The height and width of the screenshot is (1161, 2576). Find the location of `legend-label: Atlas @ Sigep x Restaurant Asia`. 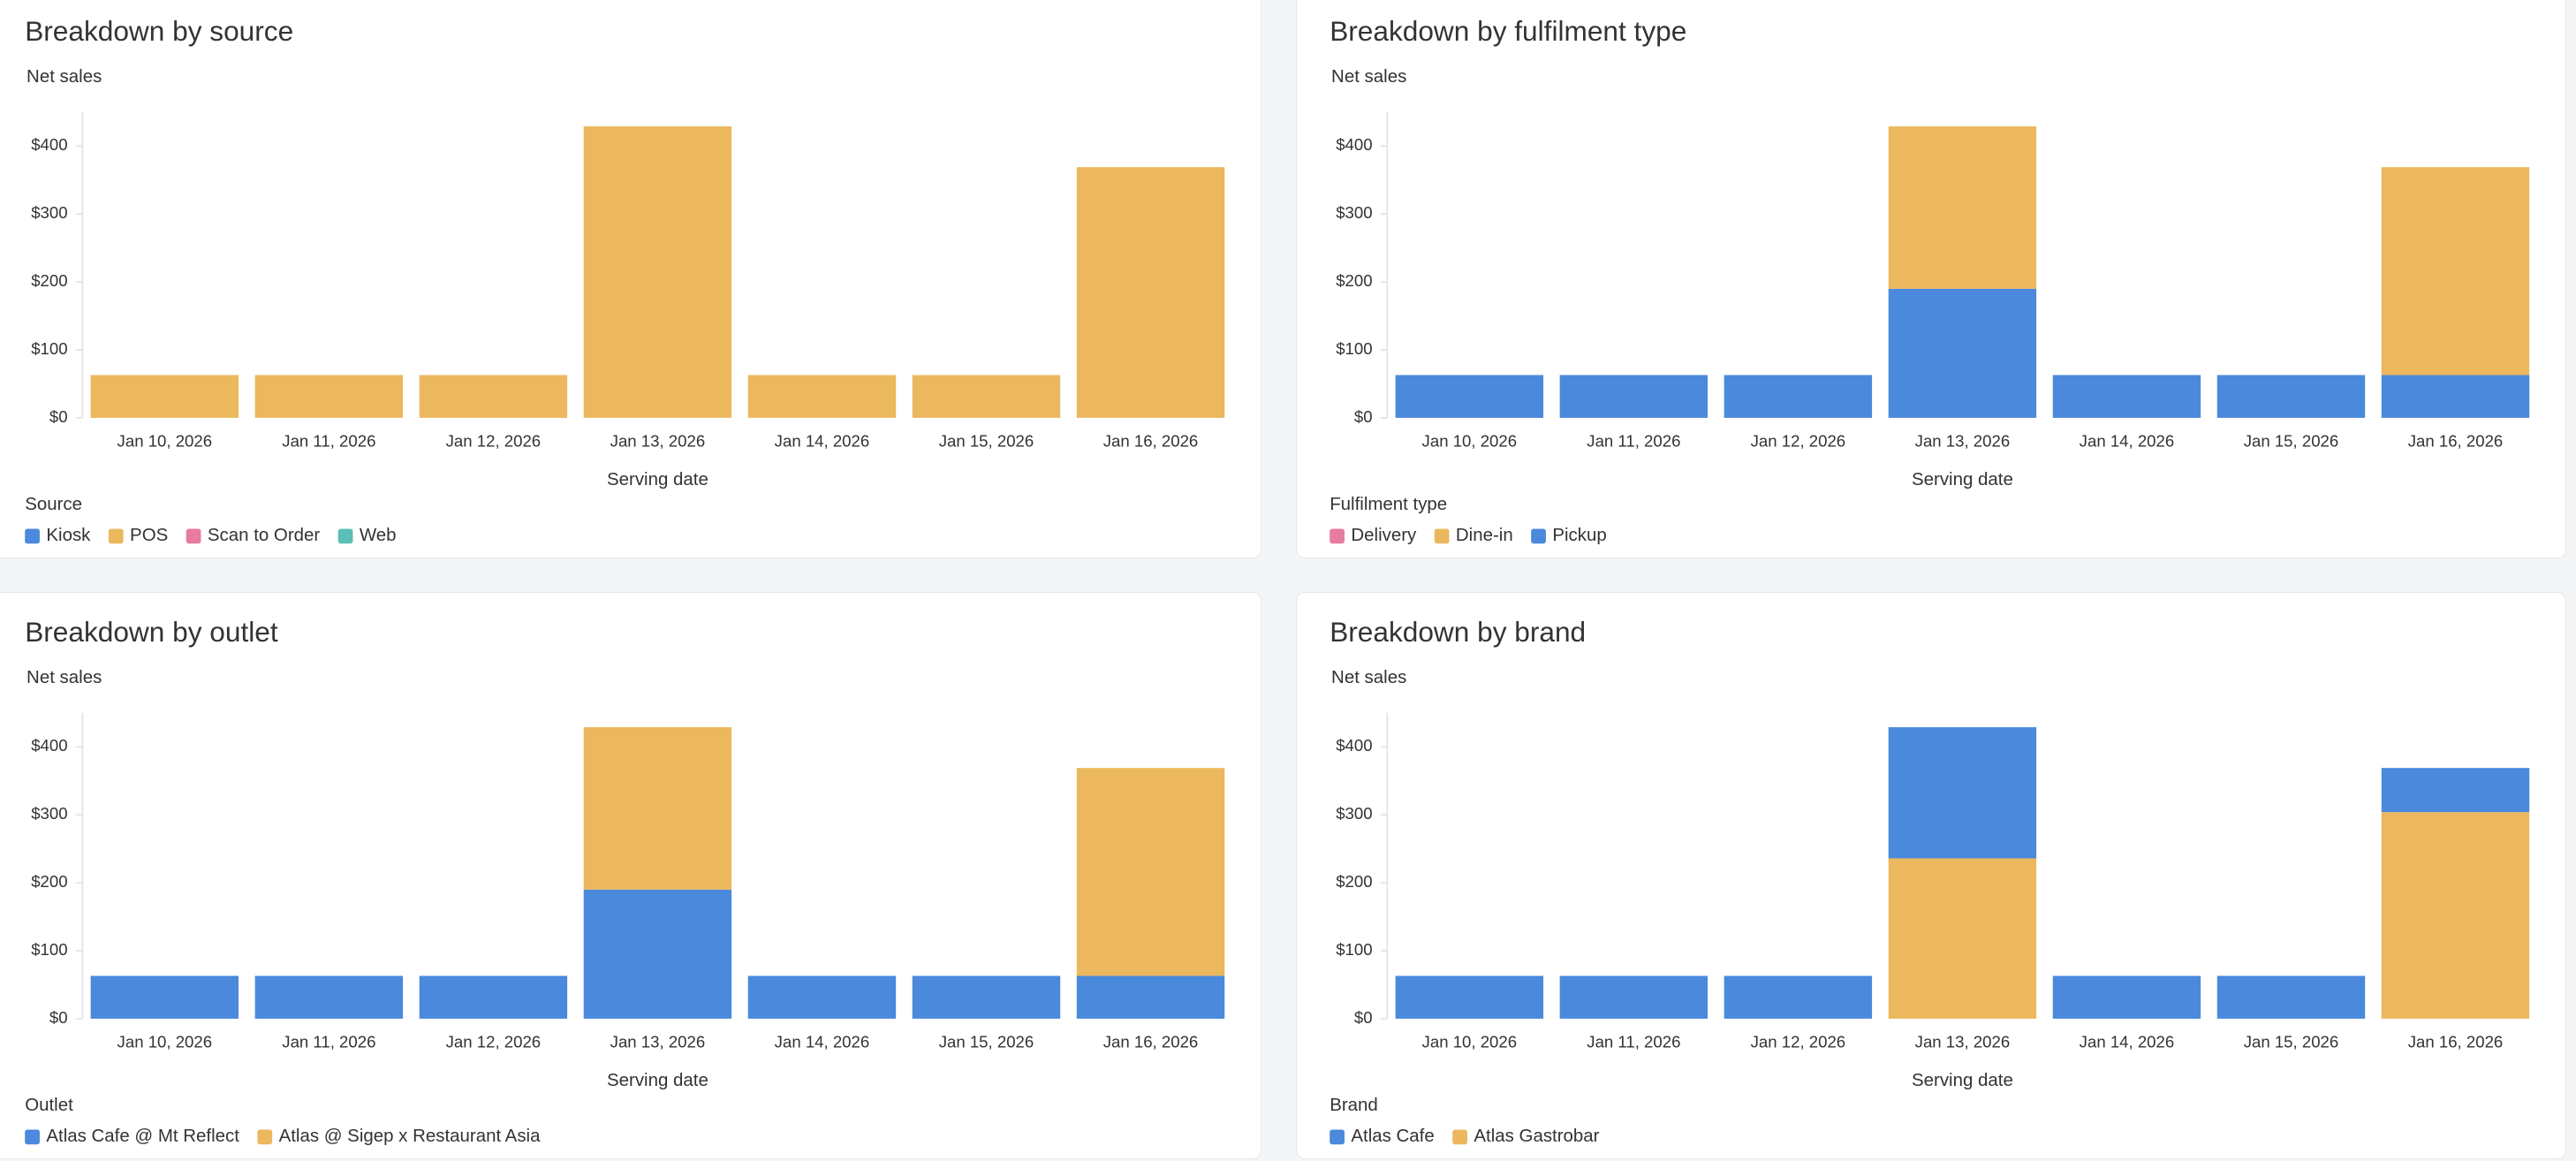

legend-label: Atlas @ Sigep x Restaurant Asia is located at coordinates (411, 1136).